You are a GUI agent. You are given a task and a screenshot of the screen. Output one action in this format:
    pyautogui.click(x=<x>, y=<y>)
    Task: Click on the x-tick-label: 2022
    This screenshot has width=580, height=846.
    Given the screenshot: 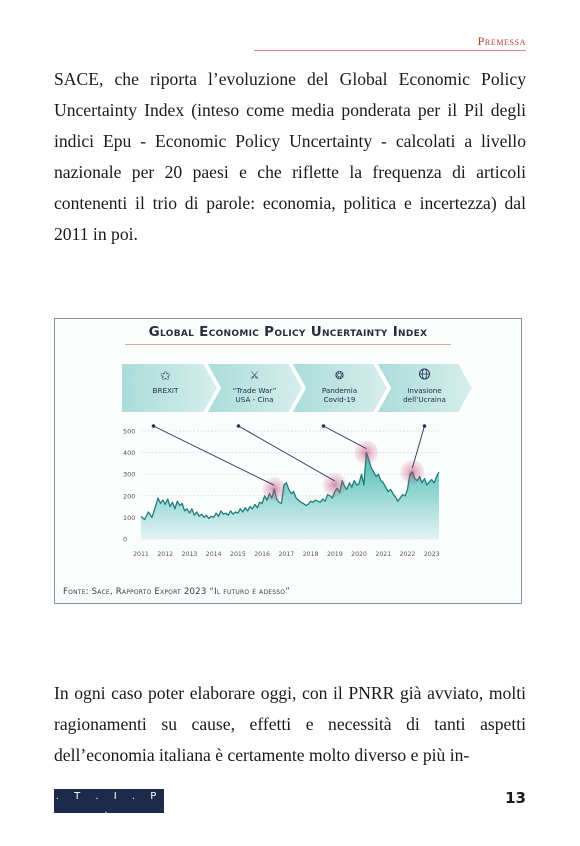 What is the action you would take?
    pyautogui.click(x=408, y=554)
    